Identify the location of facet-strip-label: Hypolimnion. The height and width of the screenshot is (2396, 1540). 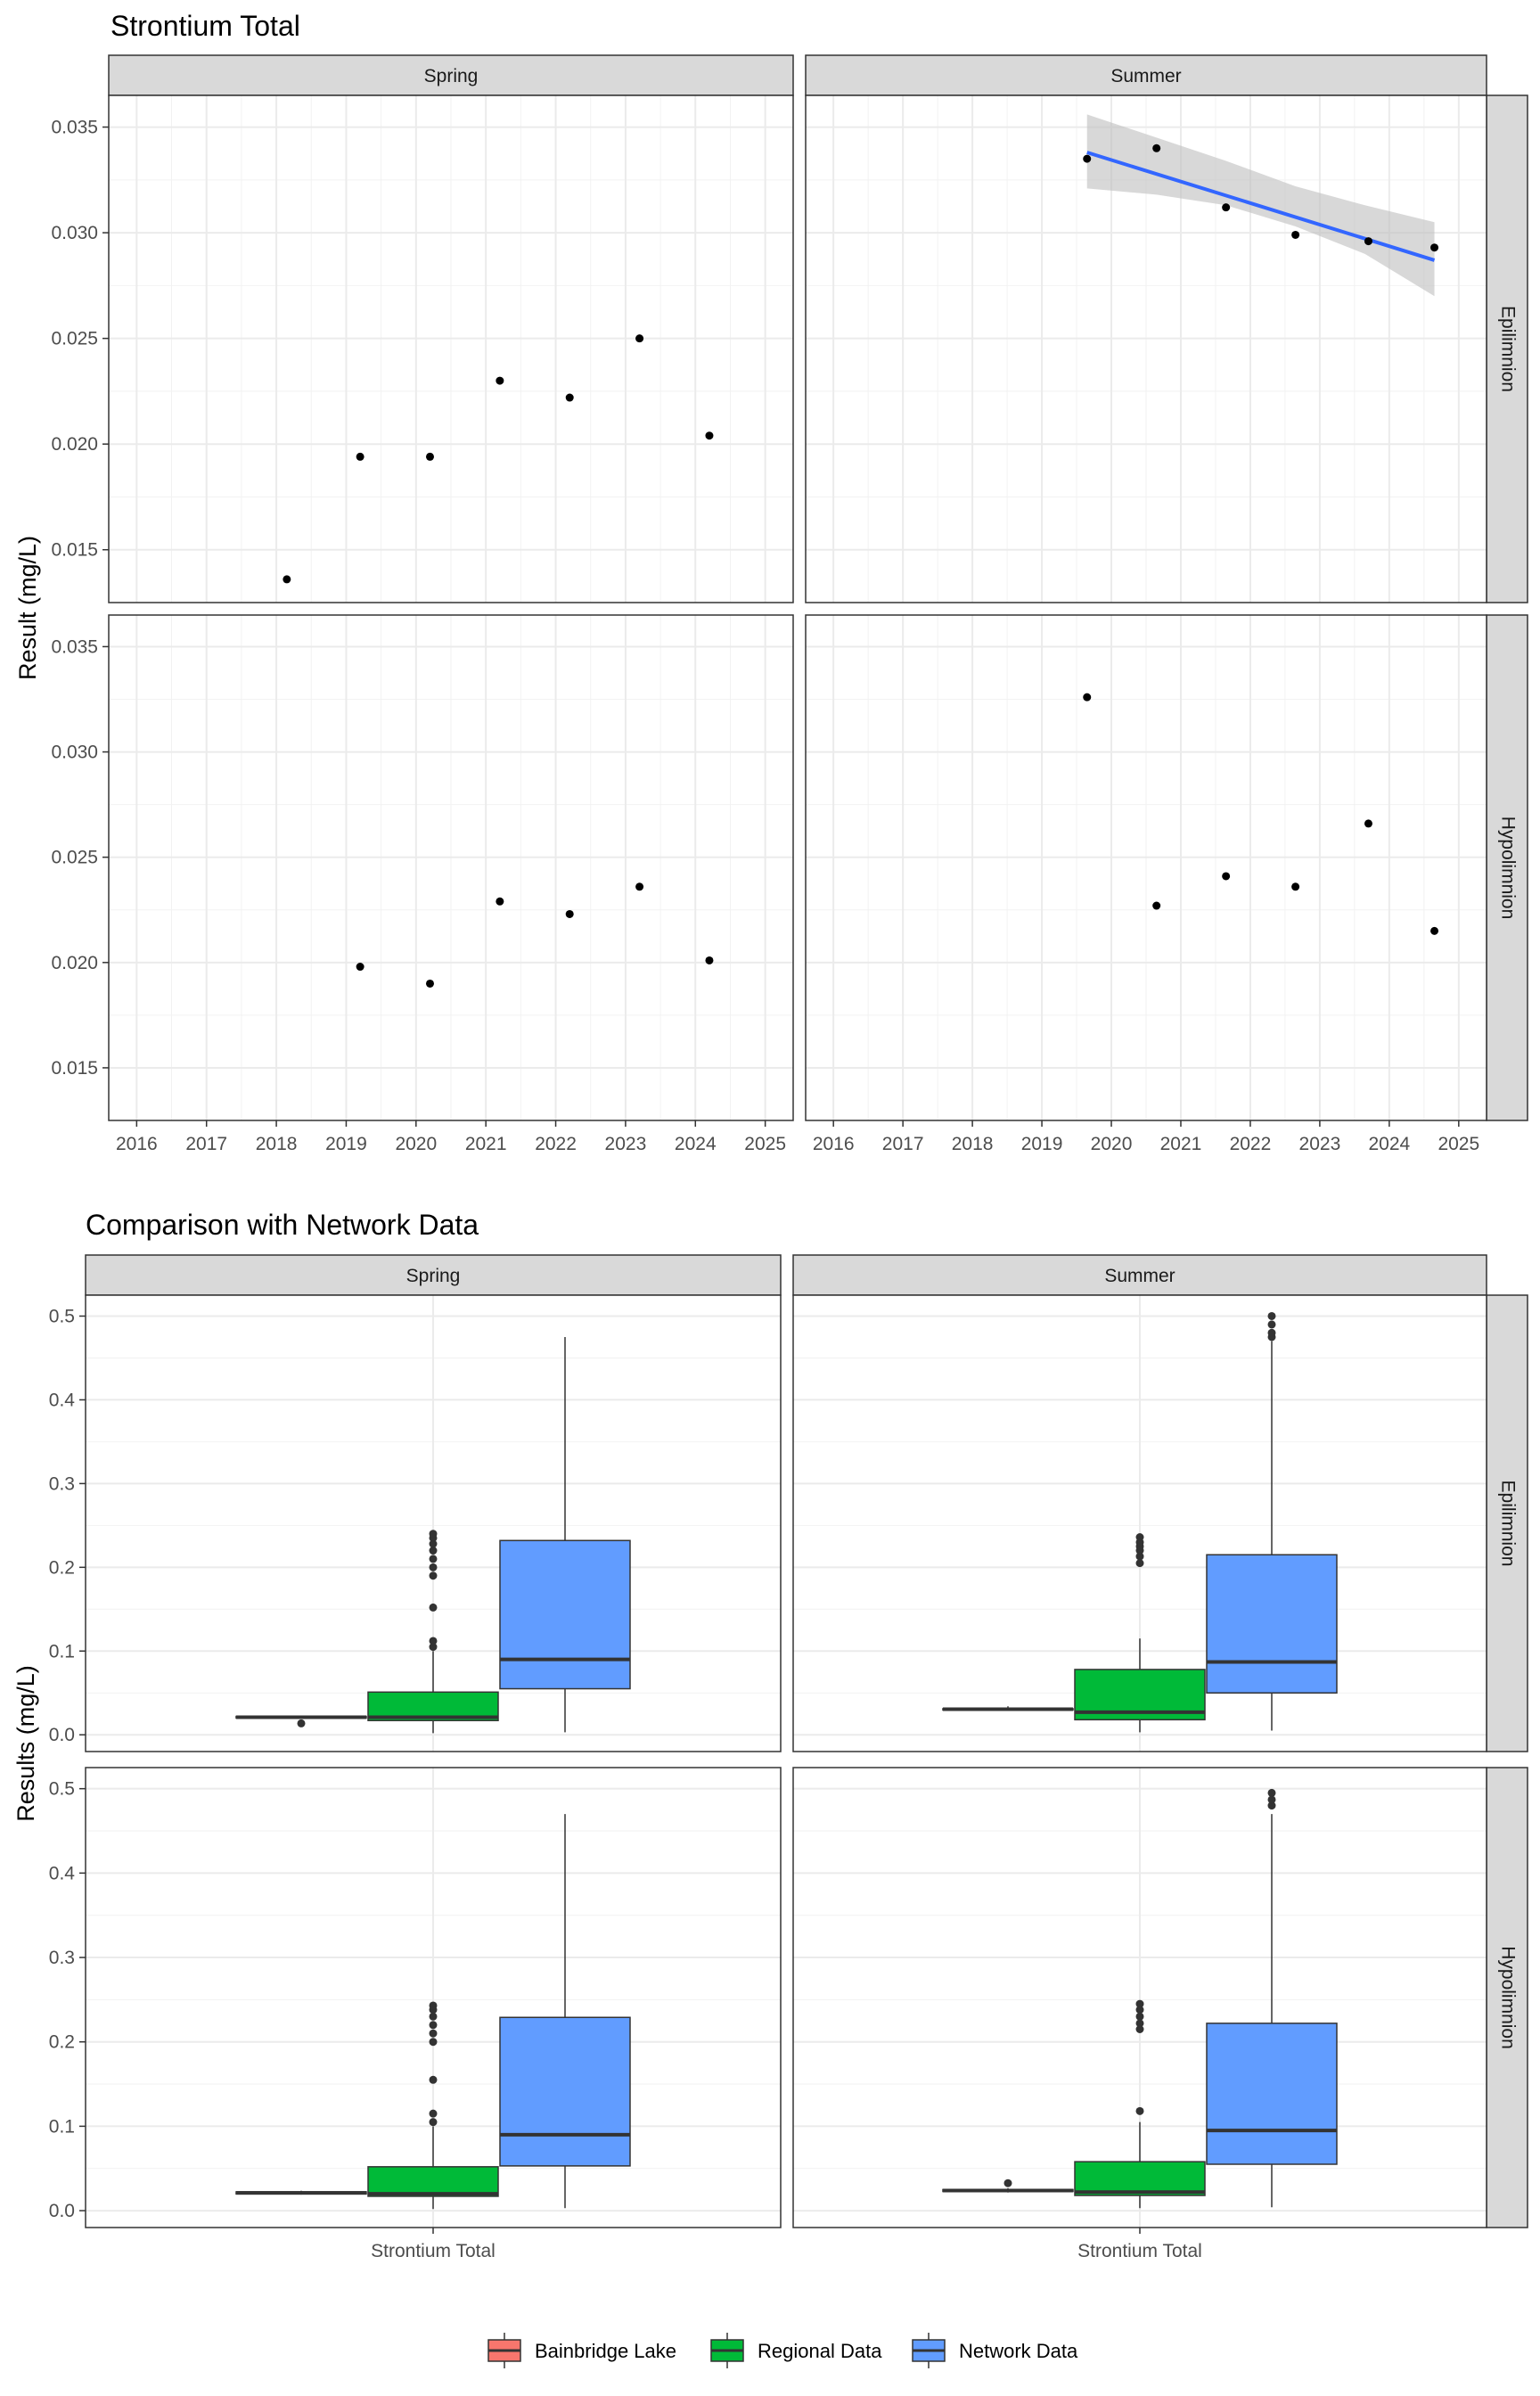
(1507, 1997).